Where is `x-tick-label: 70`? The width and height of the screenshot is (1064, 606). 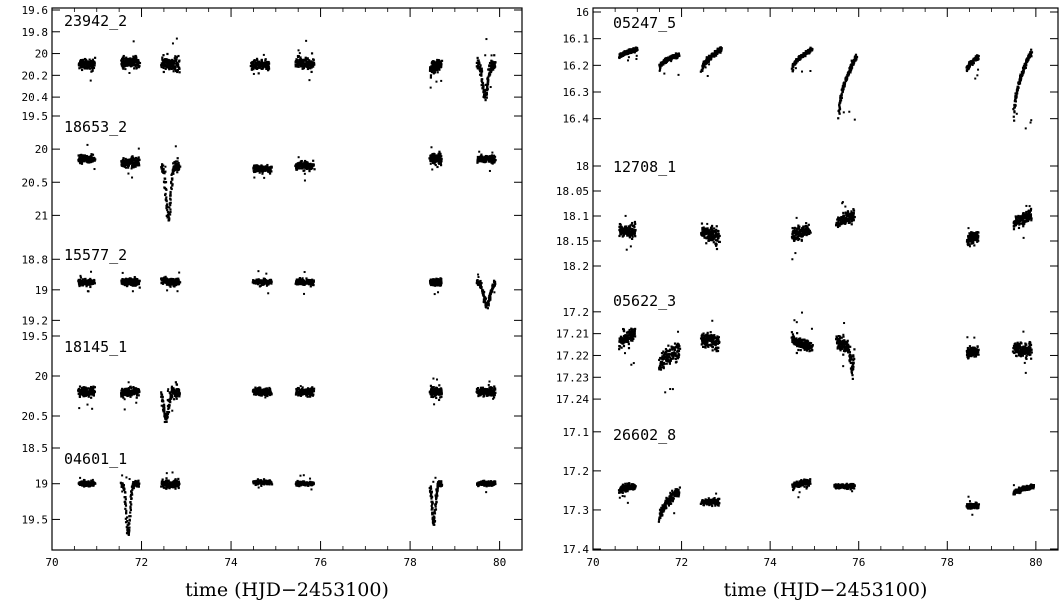
x-tick-label: 70 is located at coordinates (51, 562).